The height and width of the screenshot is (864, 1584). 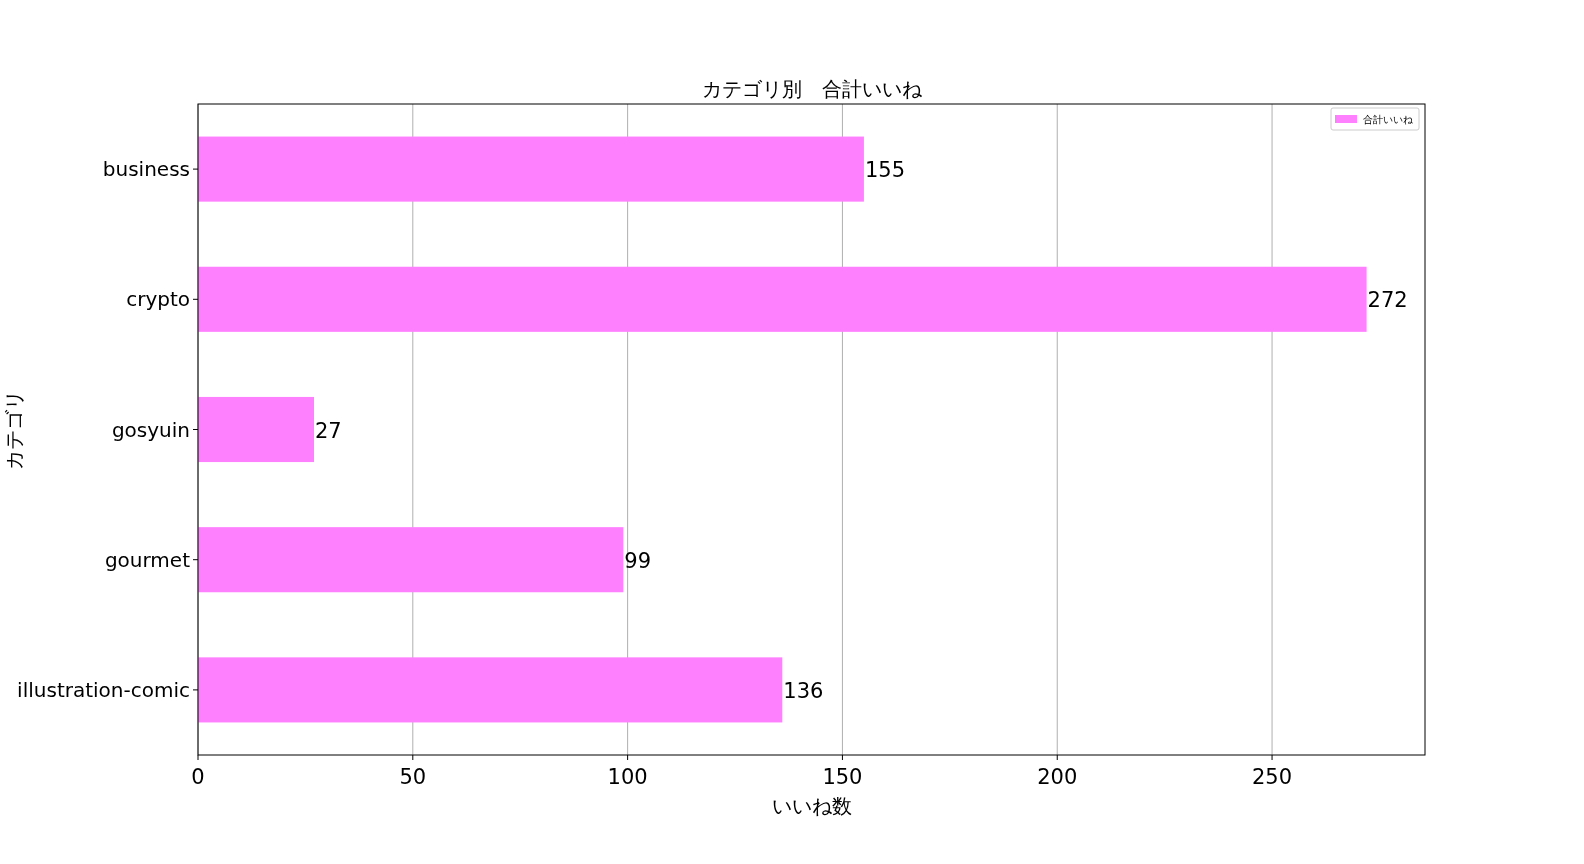 I want to click on y-tick-label: gosyuin, so click(x=150, y=429).